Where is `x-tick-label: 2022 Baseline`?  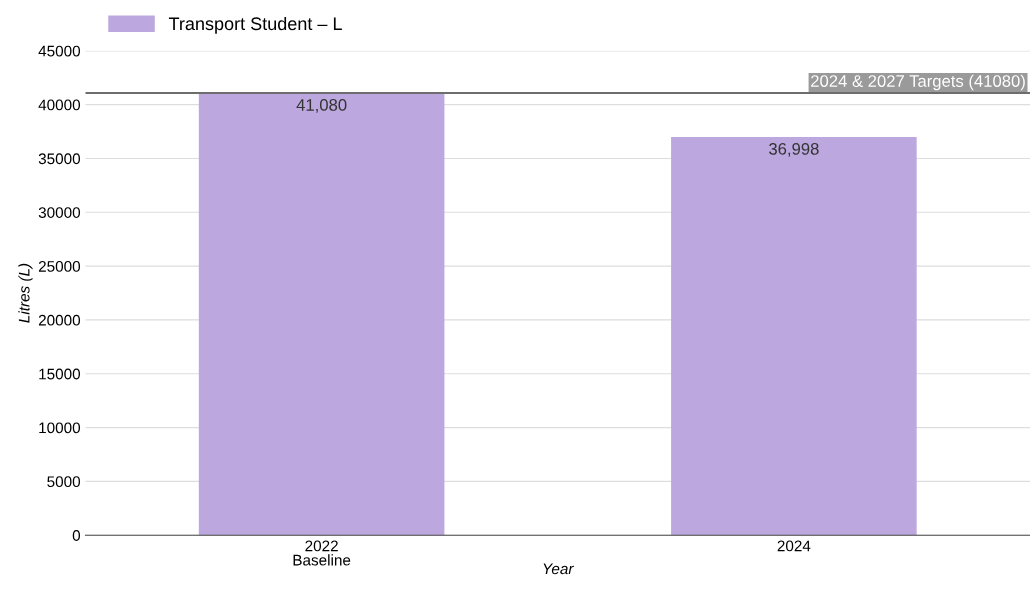
x-tick-label: 2022 Baseline is located at coordinates (322, 553).